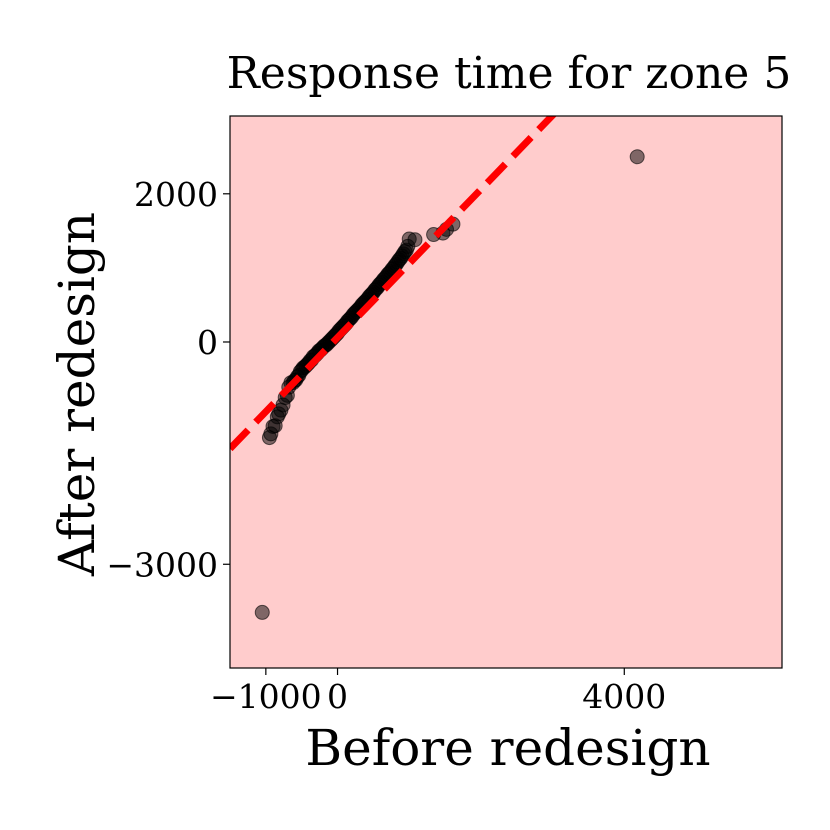 The image size is (830, 830). I want to click on x-axis-ticks: −1000 0 4000, so click(438, 692).